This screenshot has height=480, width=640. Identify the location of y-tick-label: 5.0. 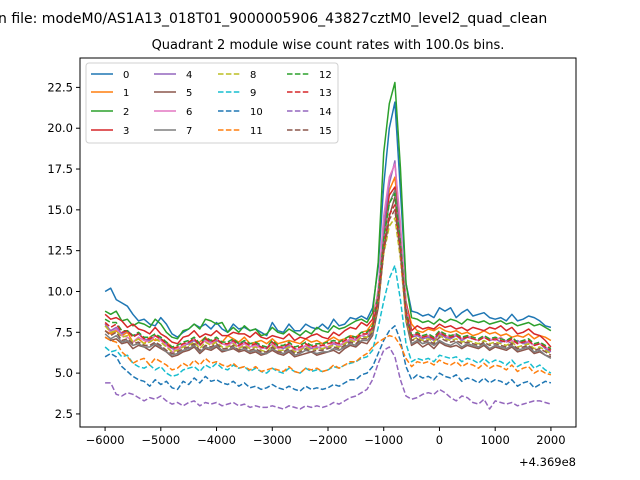
(64, 373).